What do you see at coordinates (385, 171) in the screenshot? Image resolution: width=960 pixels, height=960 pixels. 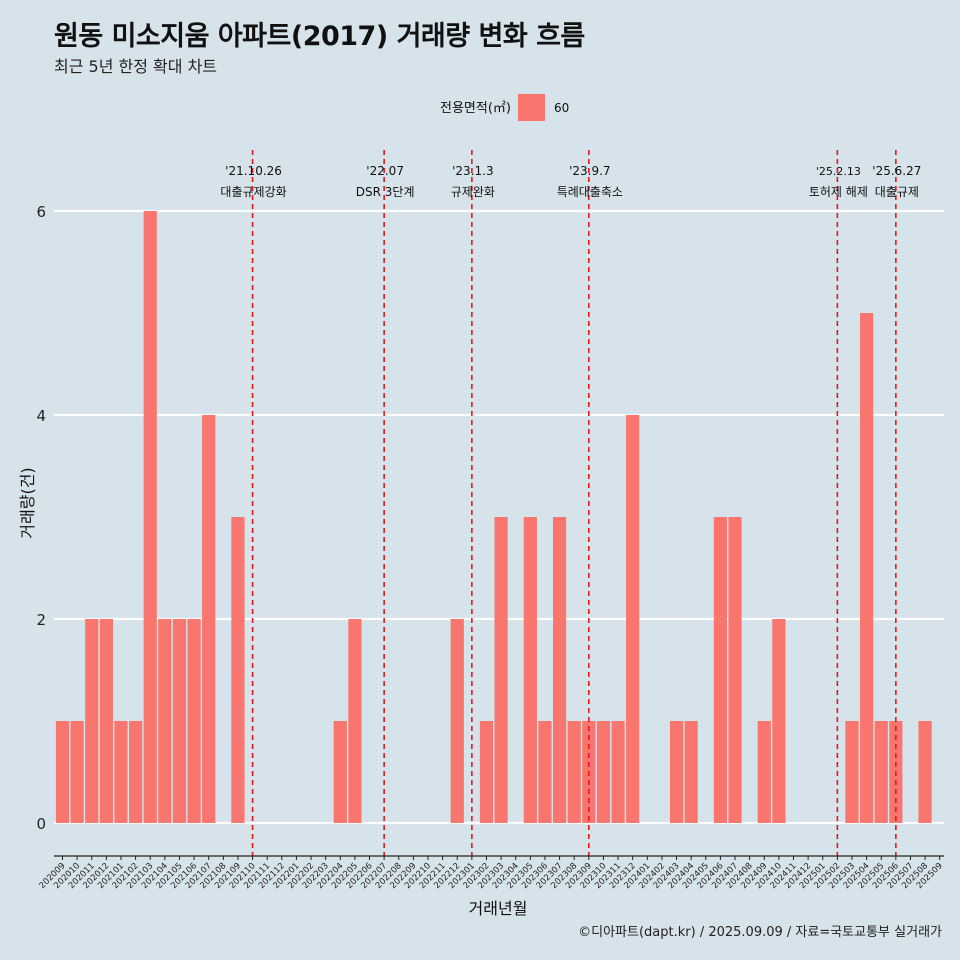 I see `event-date: '22.07` at bounding box center [385, 171].